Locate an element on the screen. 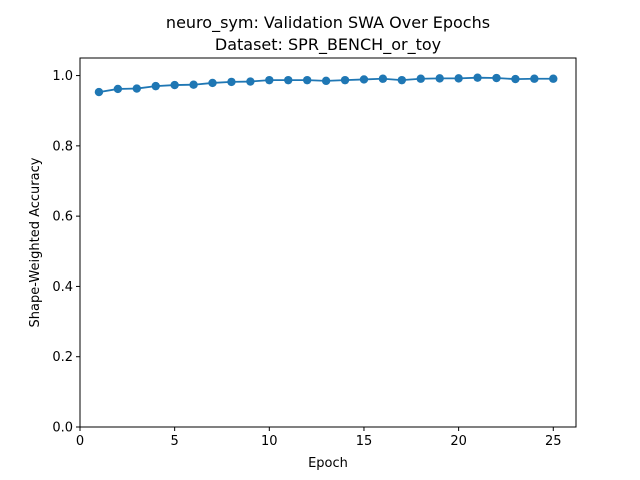 This screenshot has height=480, width=640. y-tick-label: 0.6 is located at coordinates (62, 217).